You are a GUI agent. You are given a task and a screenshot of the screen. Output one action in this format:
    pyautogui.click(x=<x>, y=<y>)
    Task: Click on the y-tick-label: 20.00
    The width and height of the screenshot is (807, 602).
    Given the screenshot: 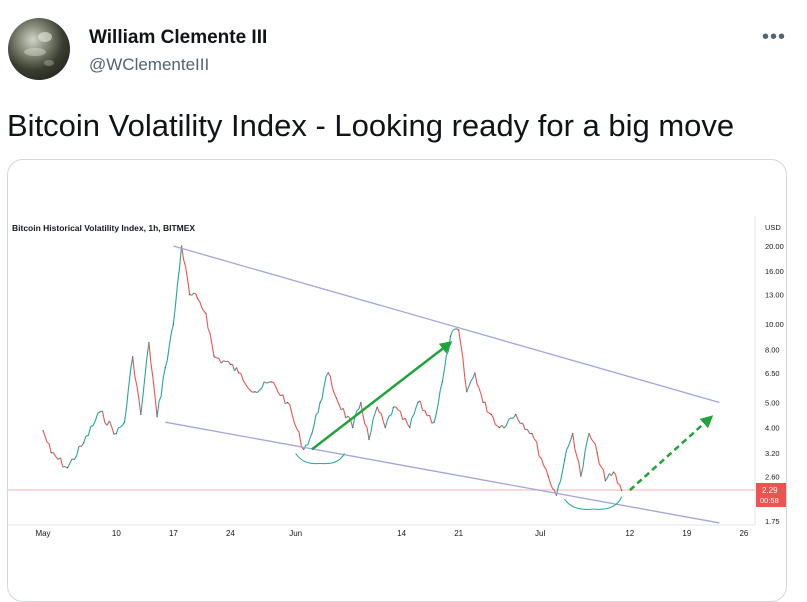 What is the action you would take?
    pyautogui.click(x=774, y=246)
    